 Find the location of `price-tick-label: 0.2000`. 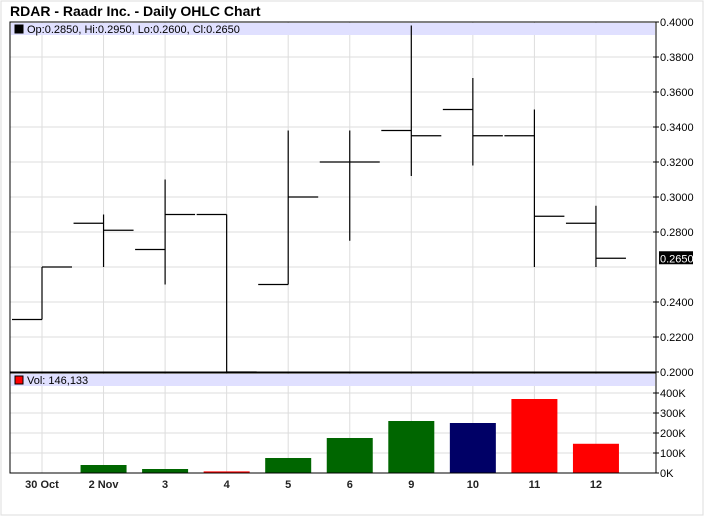

price-tick-label: 0.2000 is located at coordinates (677, 373).